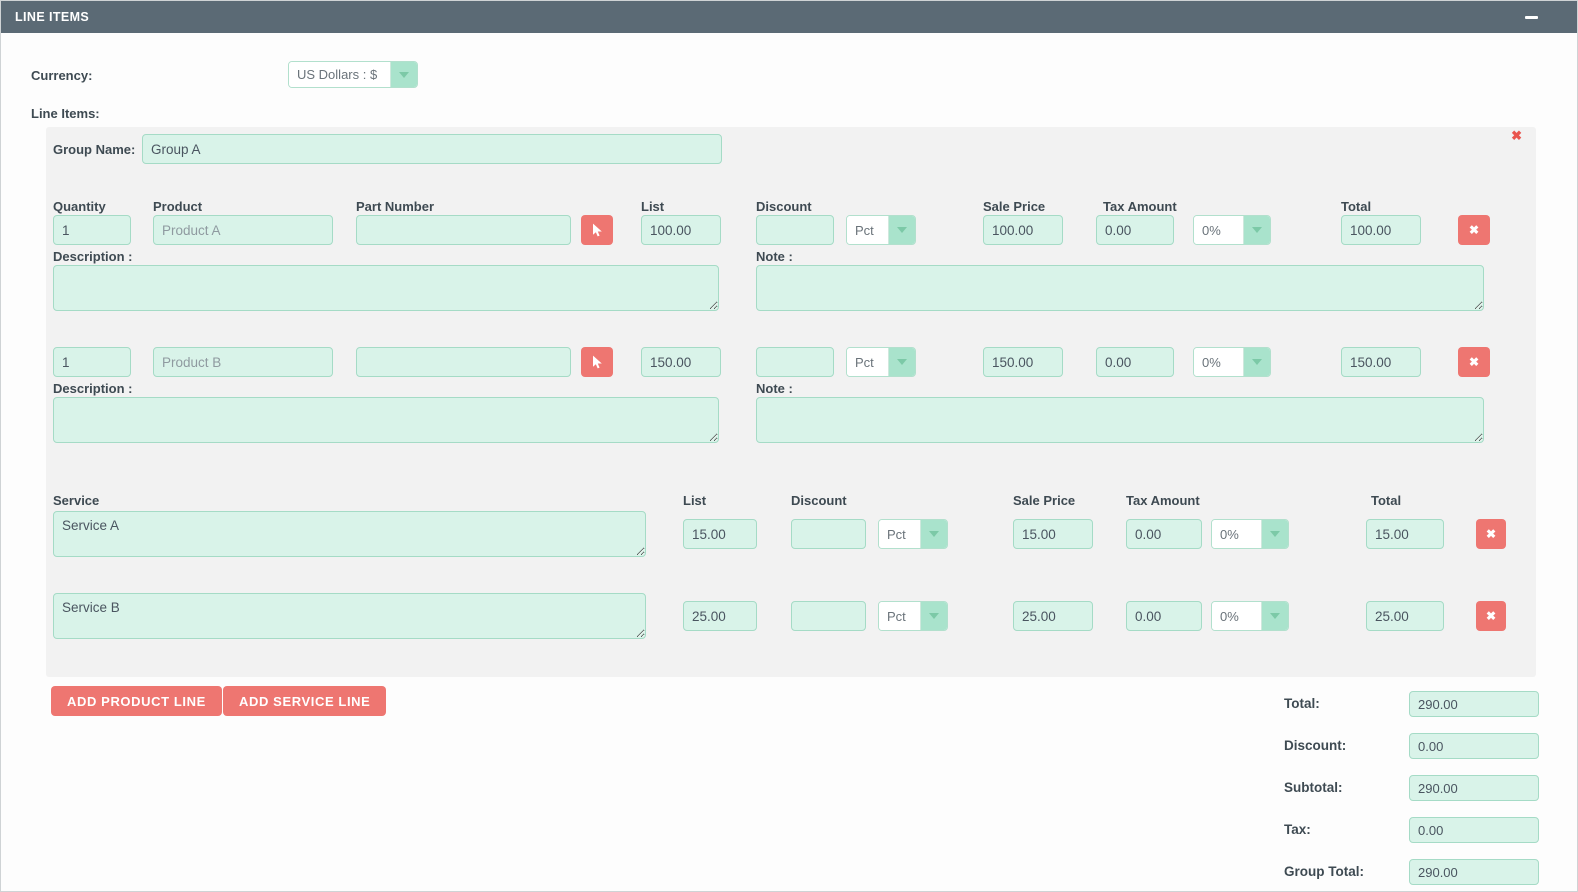  What do you see at coordinates (52, 17) in the screenshot?
I see `panel-title: LINE ITEMS` at bounding box center [52, 17].